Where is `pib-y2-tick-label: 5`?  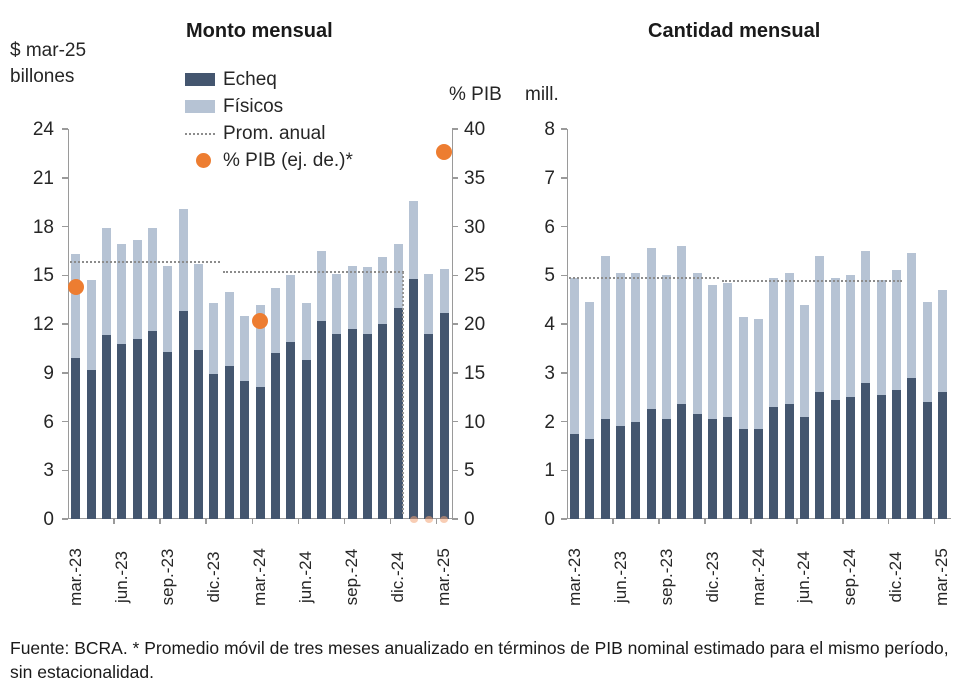
pib-y2-tick-label: 5 is located at coordinates (469, 471).